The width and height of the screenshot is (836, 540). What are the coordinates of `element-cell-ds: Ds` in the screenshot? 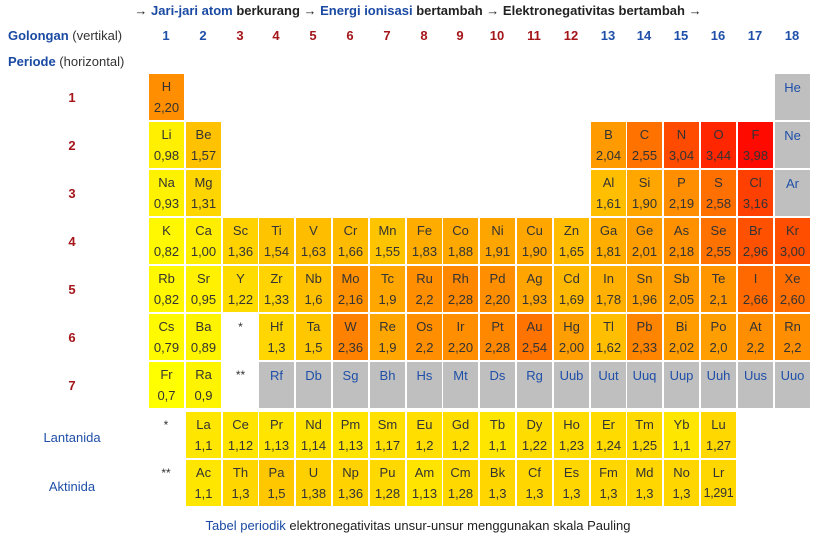 It's located at (497, 385).